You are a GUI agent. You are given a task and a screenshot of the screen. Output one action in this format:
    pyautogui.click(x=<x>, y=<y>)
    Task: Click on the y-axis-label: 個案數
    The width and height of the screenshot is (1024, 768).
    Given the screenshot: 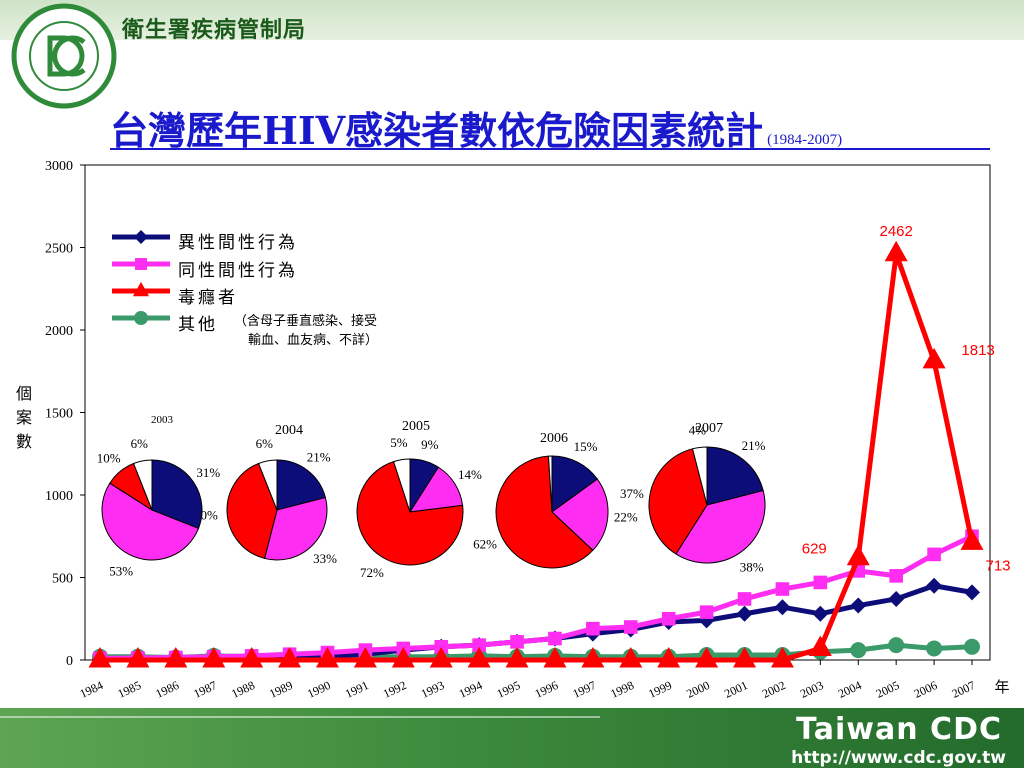 What is the action you would take?
    pyautogui.click(x=23, y=417)
    